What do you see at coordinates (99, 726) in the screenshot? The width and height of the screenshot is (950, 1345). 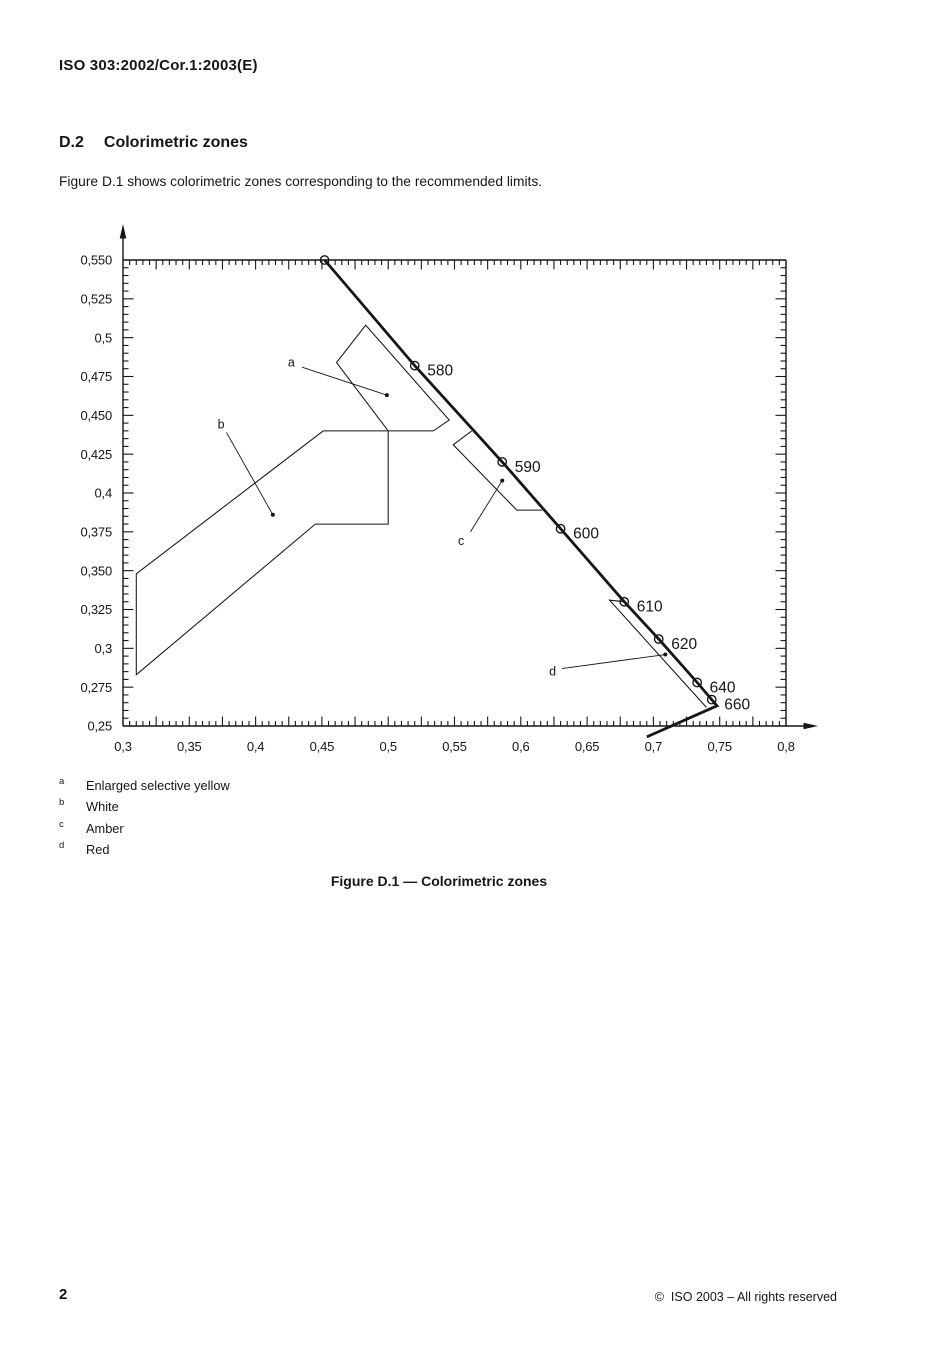 I see `y-tick-label: 0,25` at bounding box center [99, 726].